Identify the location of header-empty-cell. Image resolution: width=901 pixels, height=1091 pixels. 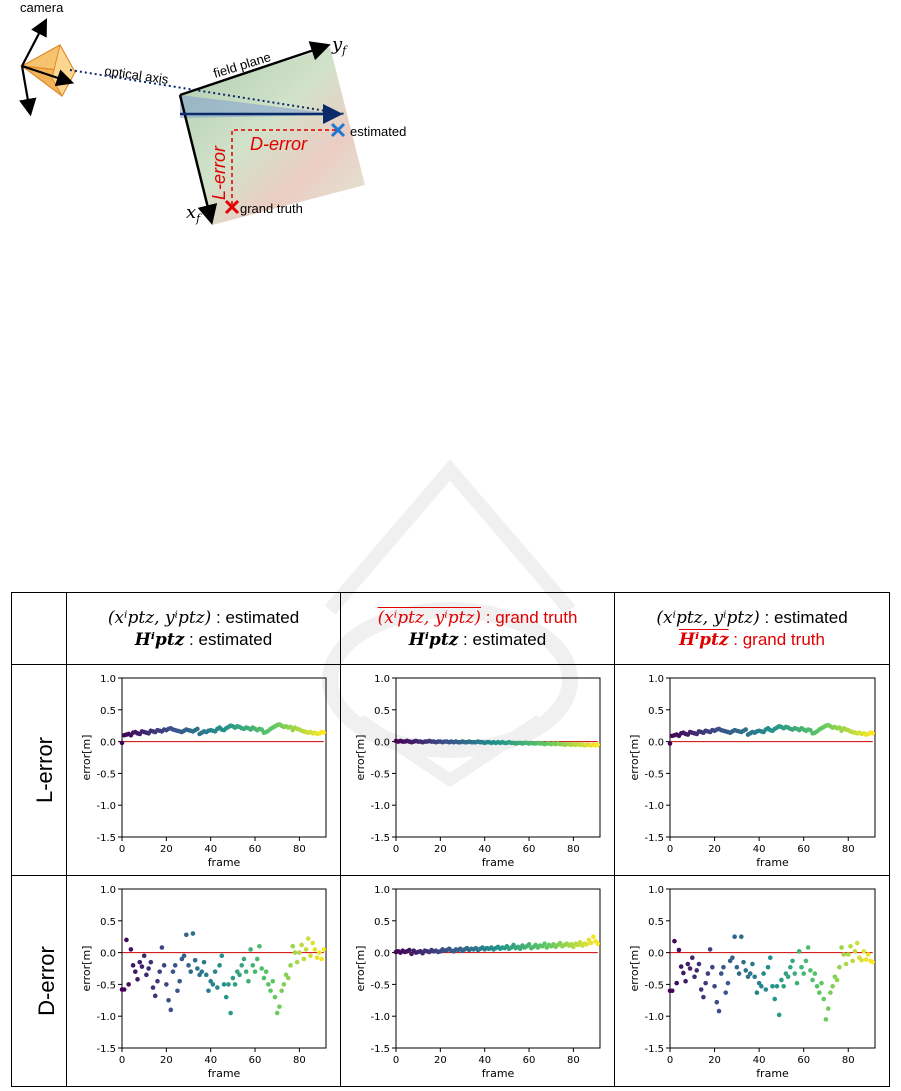
(39, 628).